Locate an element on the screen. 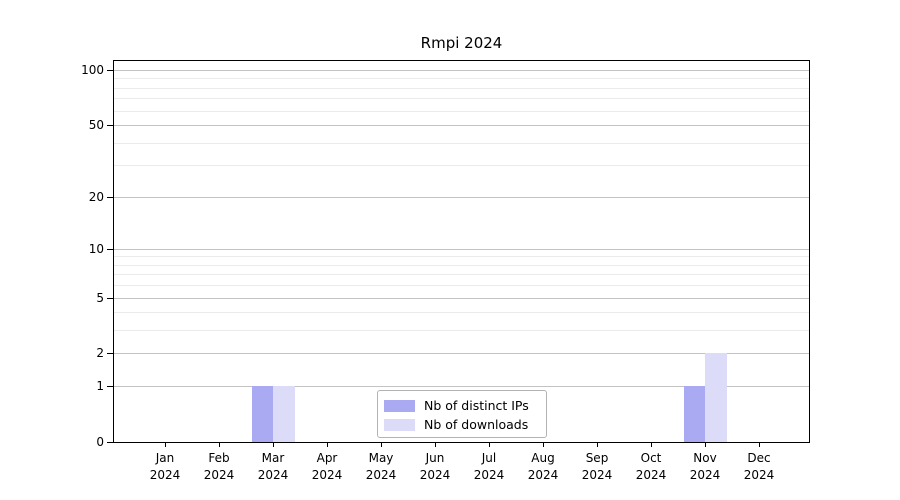  legend-label-downloads: Nb of downloads is located at coordinates (476, 424).